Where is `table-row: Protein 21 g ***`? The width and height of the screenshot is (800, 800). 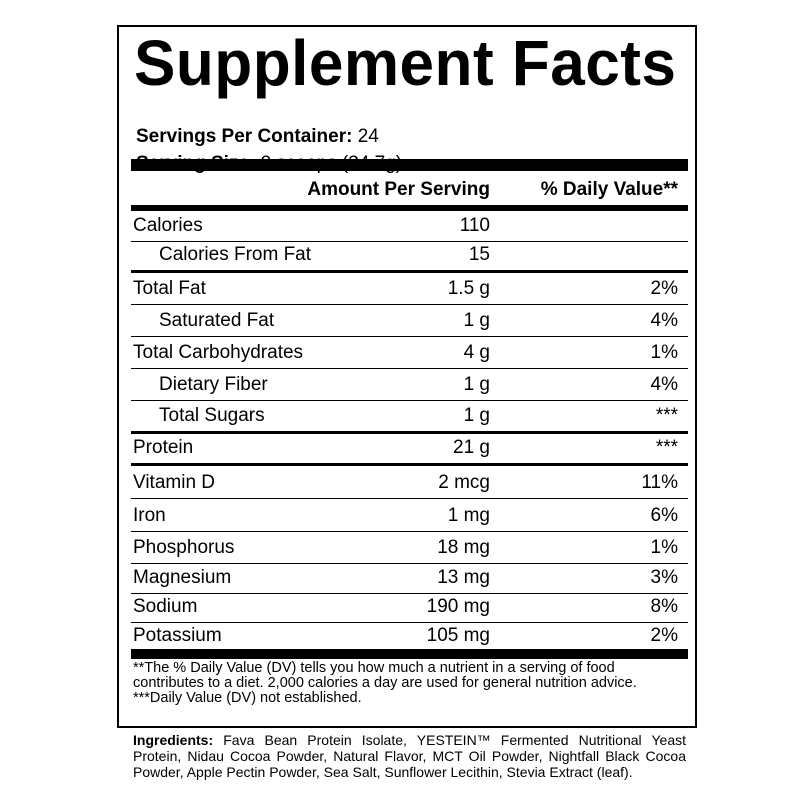
table-row: Protein 21 g *** is located at coordinates (409, 450).